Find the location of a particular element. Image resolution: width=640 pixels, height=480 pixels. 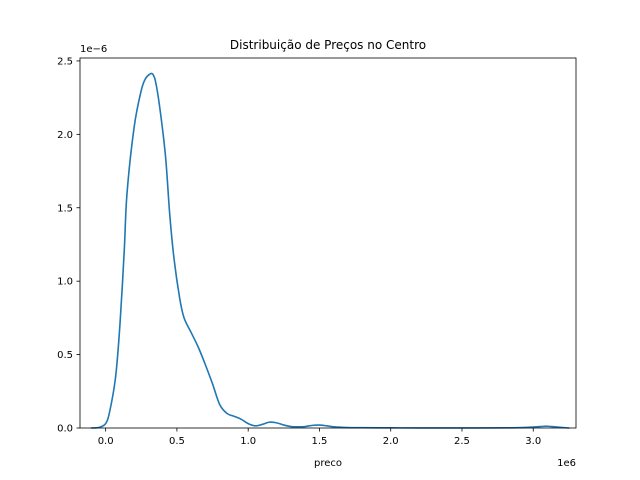

x-tick-label: 1.0 is located at coordinates (248, 441).